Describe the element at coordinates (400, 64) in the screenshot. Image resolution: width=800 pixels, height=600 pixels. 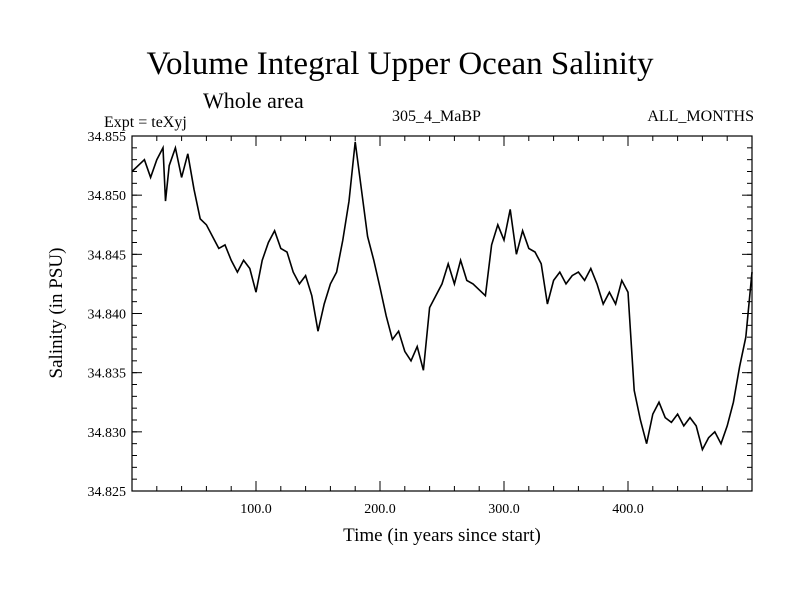
I see `chart-title: Volume Integral Upper Ocean Salinity` at that location.